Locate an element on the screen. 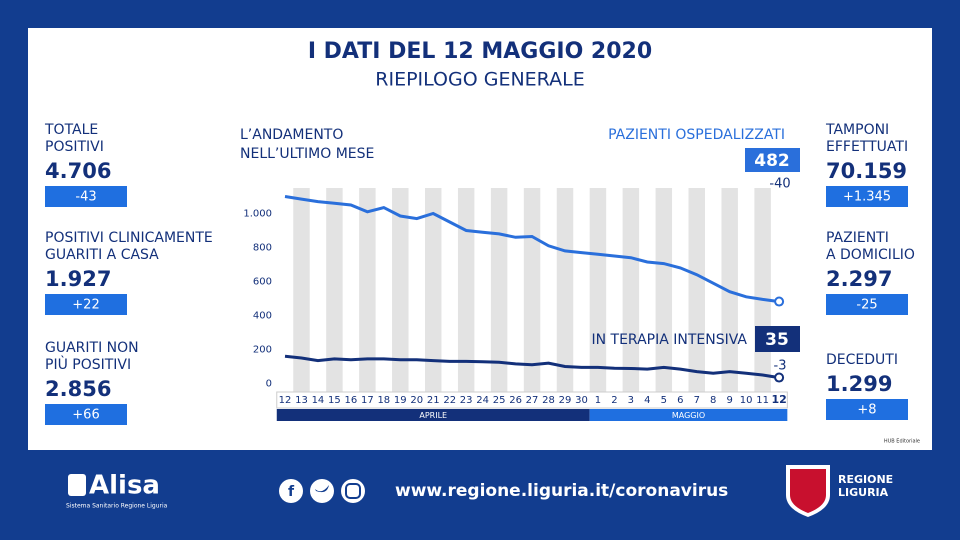 This screenshot has height=540, width=960. stat-value: 1.299 is located at coordinates (859, 384).